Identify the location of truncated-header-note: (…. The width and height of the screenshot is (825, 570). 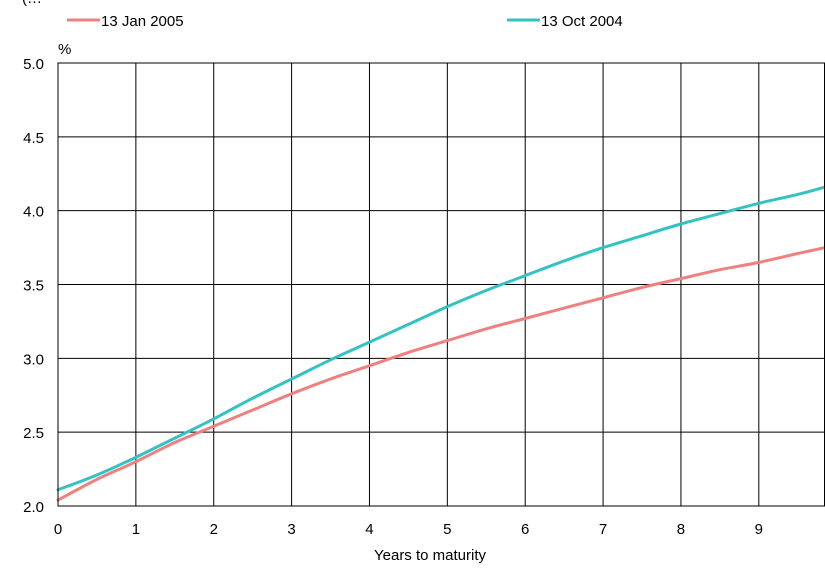
(32, 3).